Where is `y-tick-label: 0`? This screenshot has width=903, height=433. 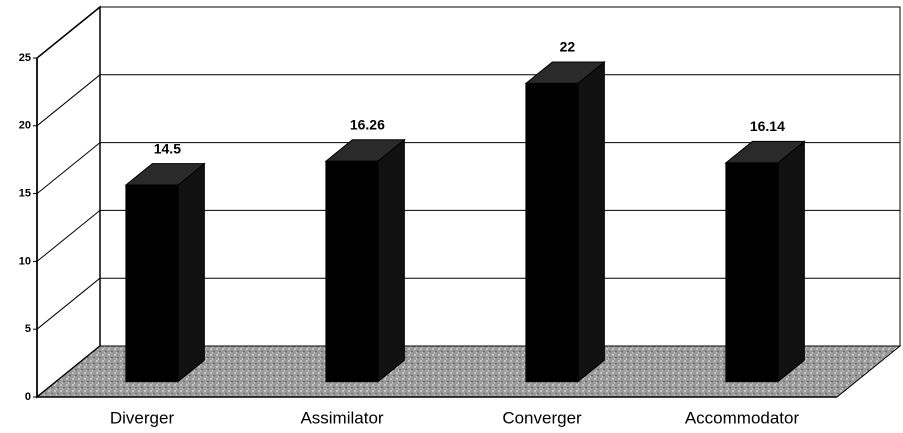 y-tick-label: 0 is located at coordinates (28, 397).